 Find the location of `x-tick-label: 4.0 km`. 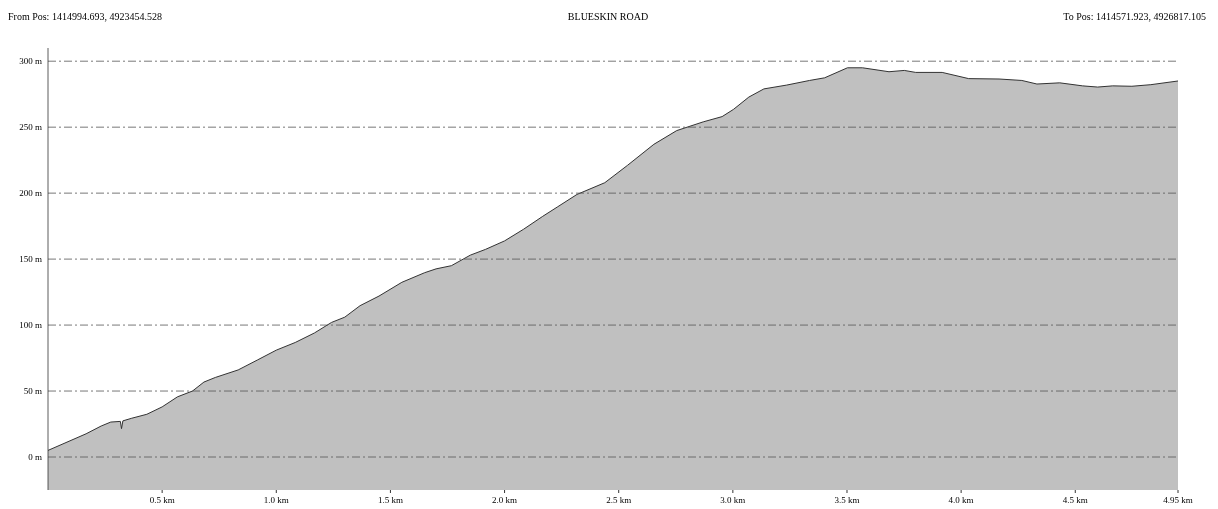

x-tick-label: 4.0 km is located at coordinates (961, 500).